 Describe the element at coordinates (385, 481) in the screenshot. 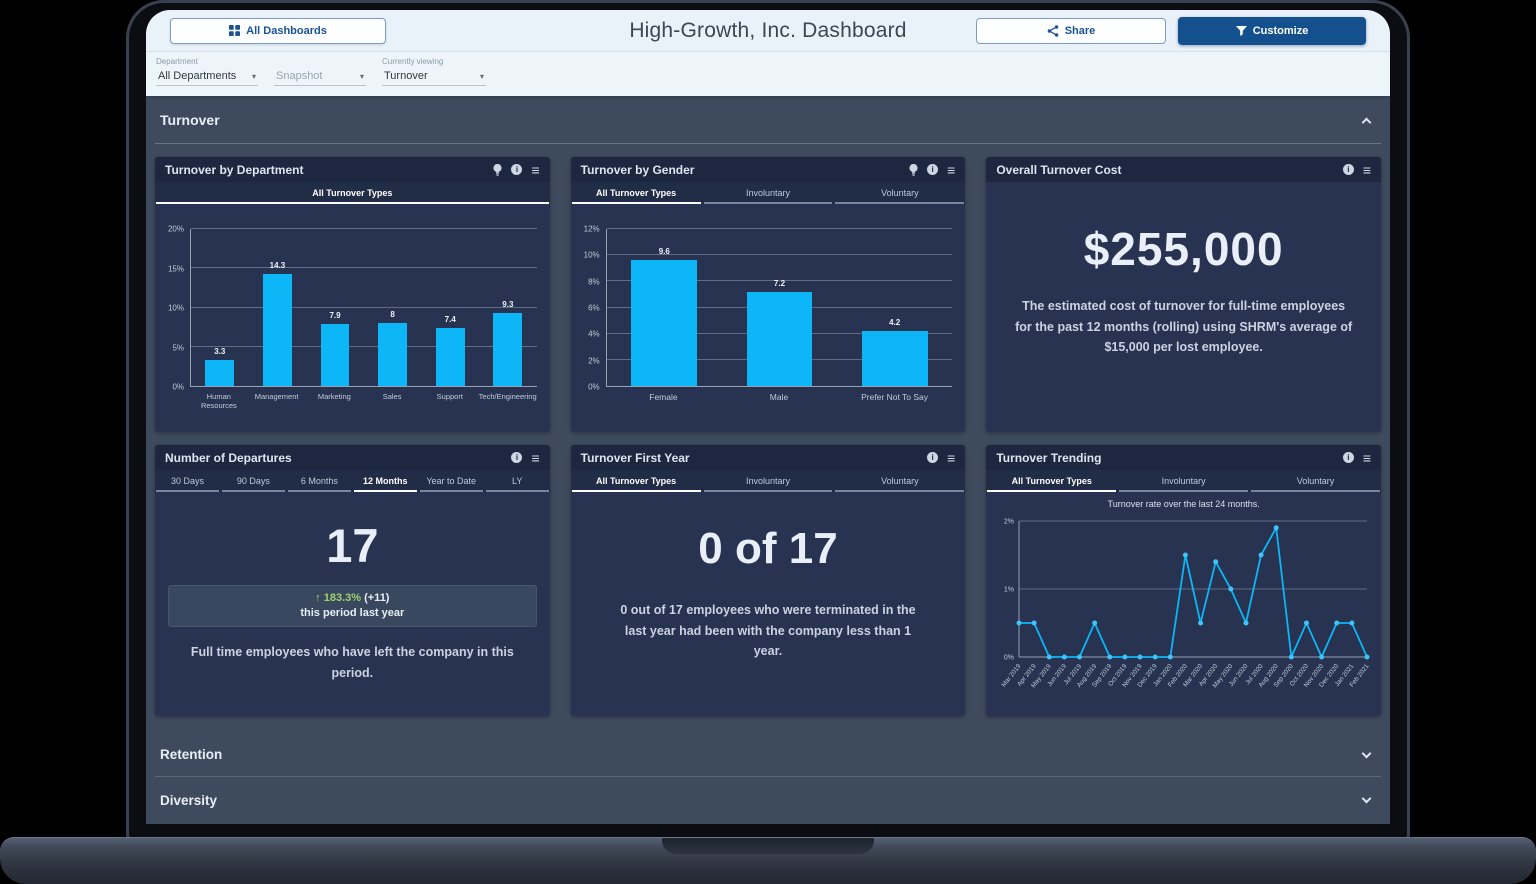

I see `tab-12-months: 12 Months` at that location.